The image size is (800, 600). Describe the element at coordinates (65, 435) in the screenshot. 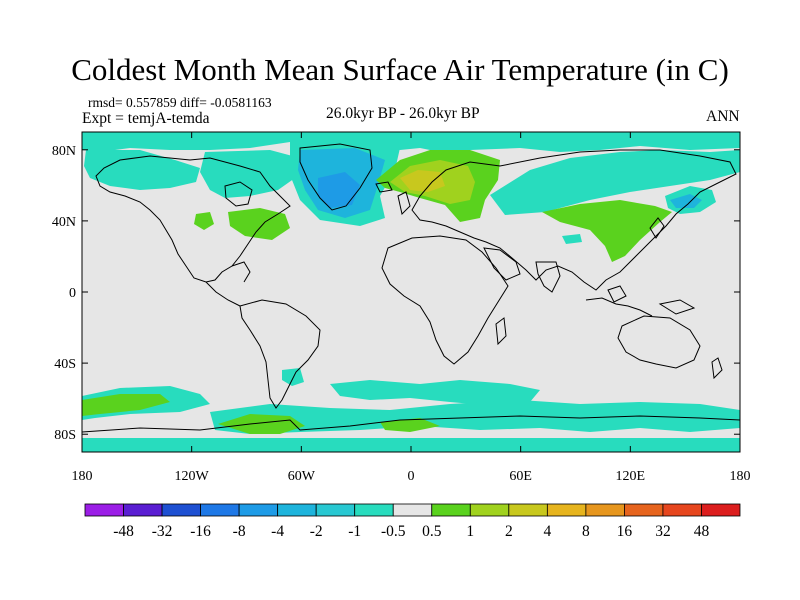

I see `lat-tick-label: 80S` at that location.